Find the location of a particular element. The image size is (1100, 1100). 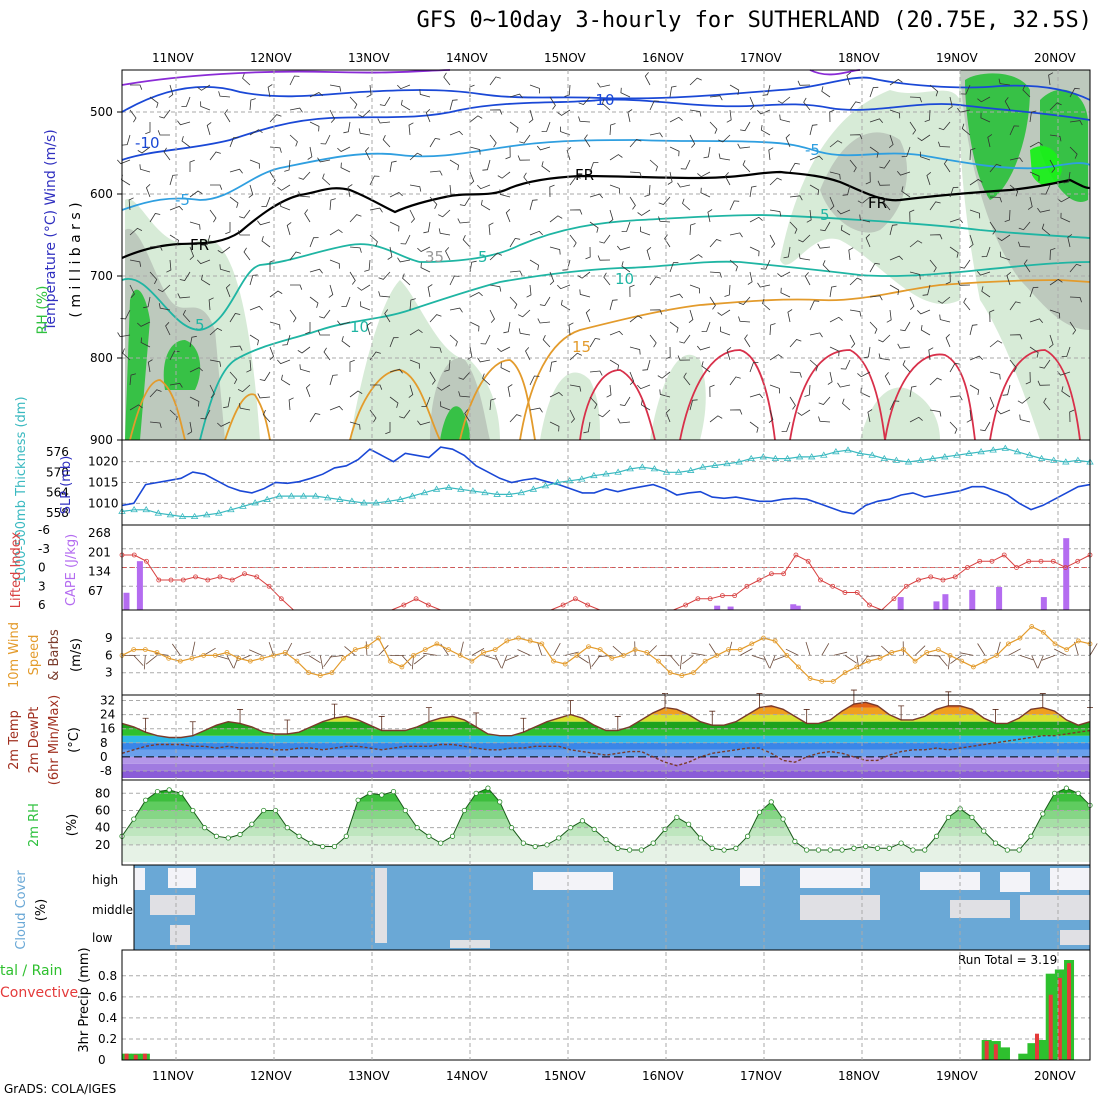

date-label-bottom: 16NOV is located at coordinates (663, 1076).